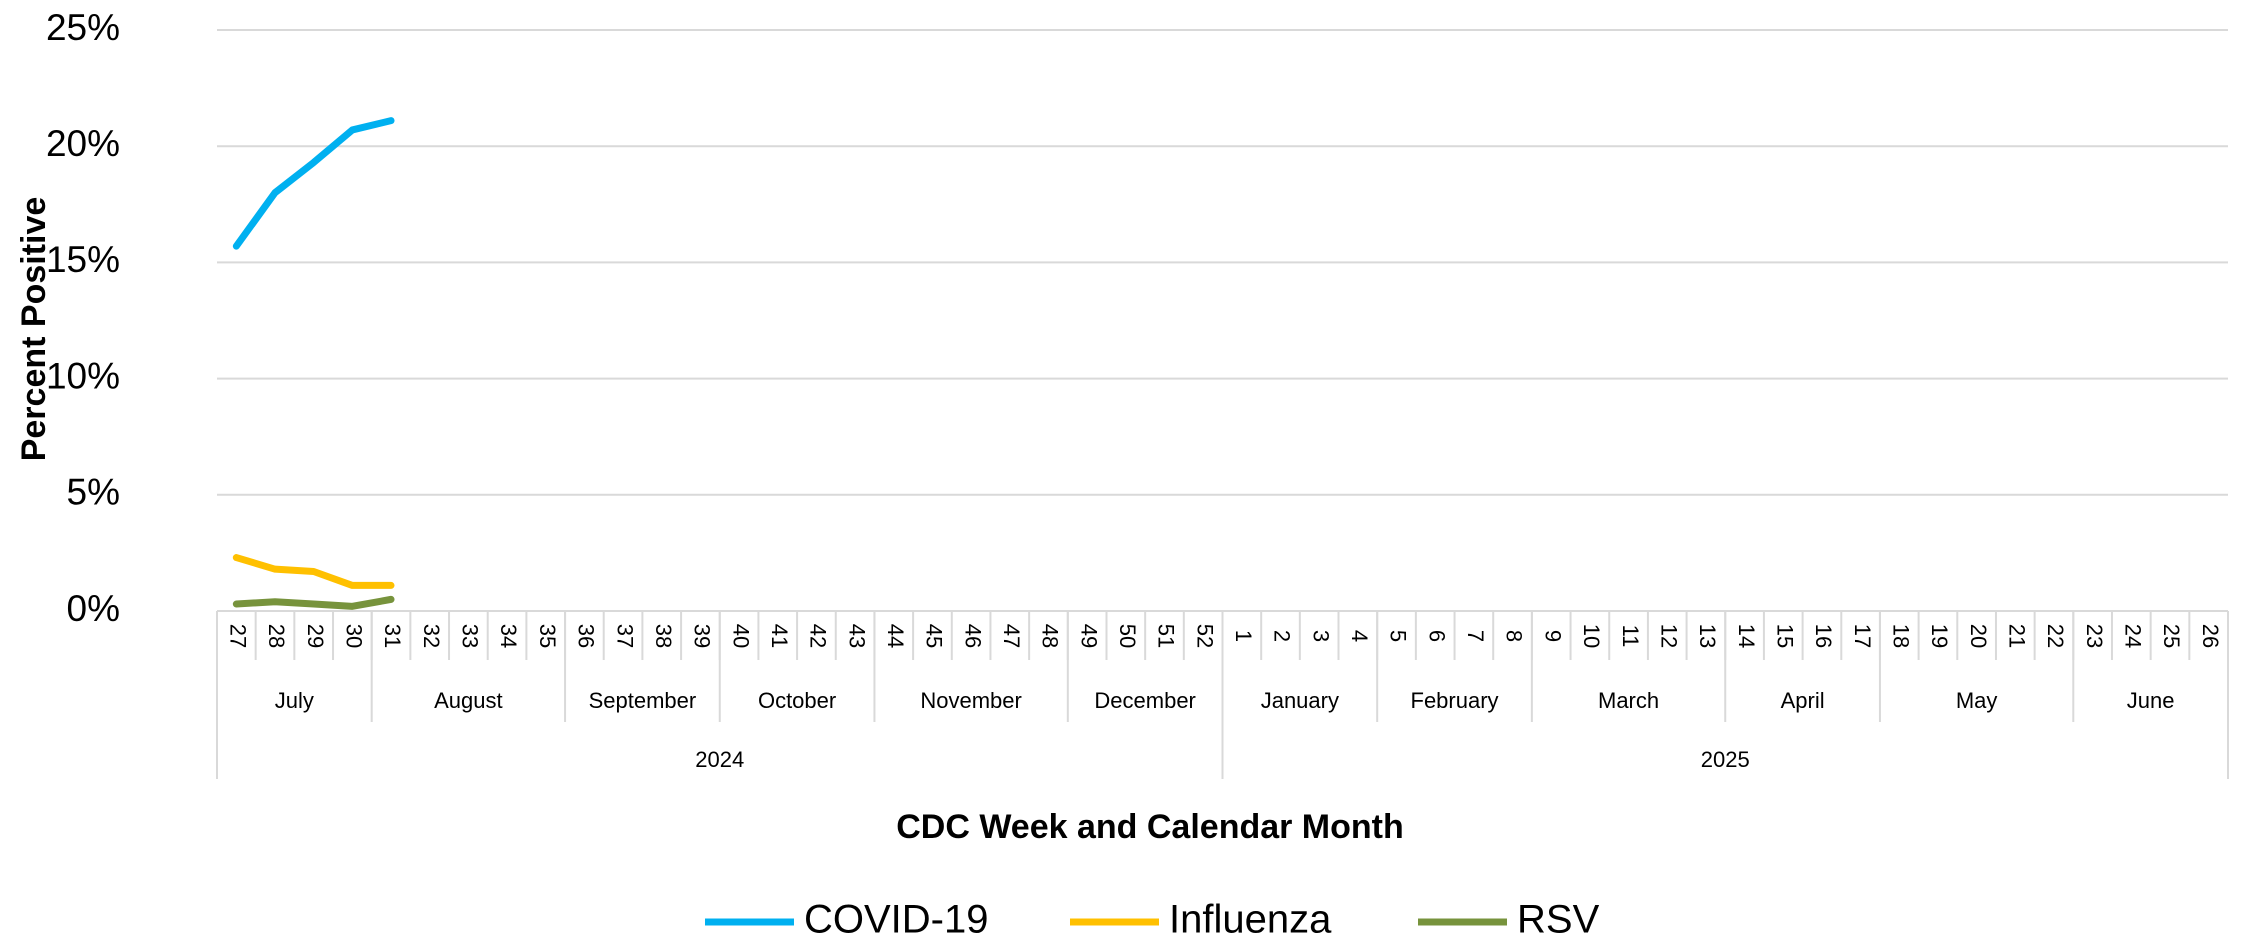 This screenshot has width=2241, height=940. I want to click on x-tick-label: 43, so click(856, 636).